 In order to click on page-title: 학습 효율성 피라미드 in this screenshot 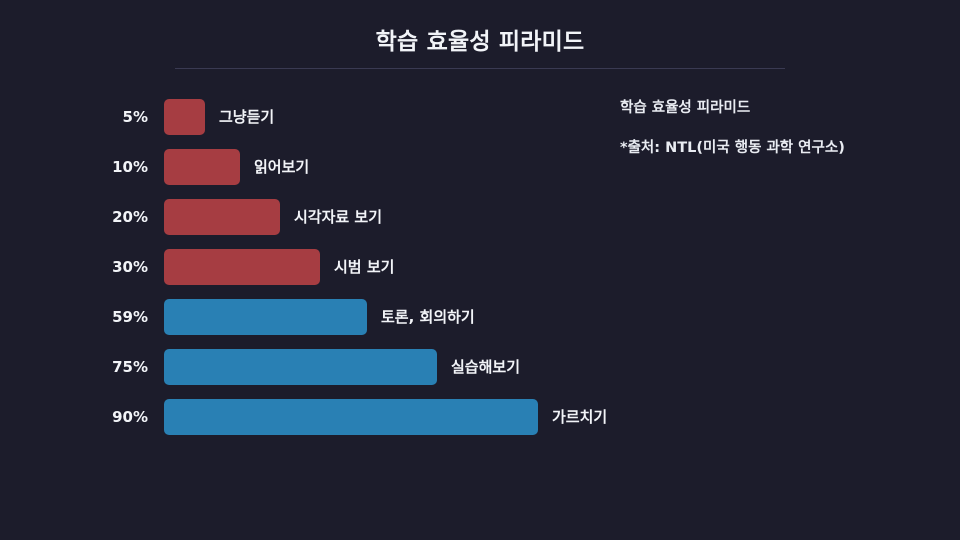, I will do `click(480, 42)`.